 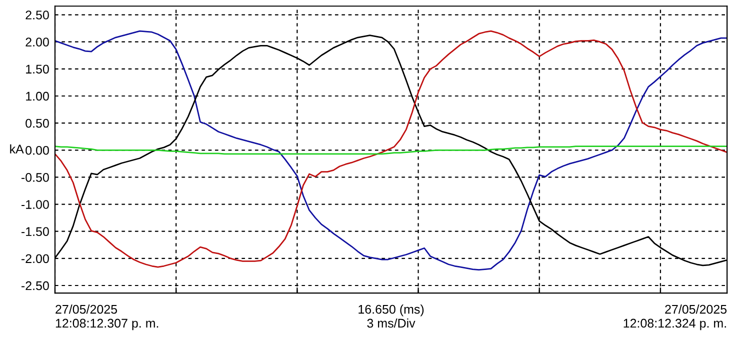 What do you see at coordinates (37, 150) in the screenshot?
I see `y-tick-label: 0.00` at bounding box center [37, 150].